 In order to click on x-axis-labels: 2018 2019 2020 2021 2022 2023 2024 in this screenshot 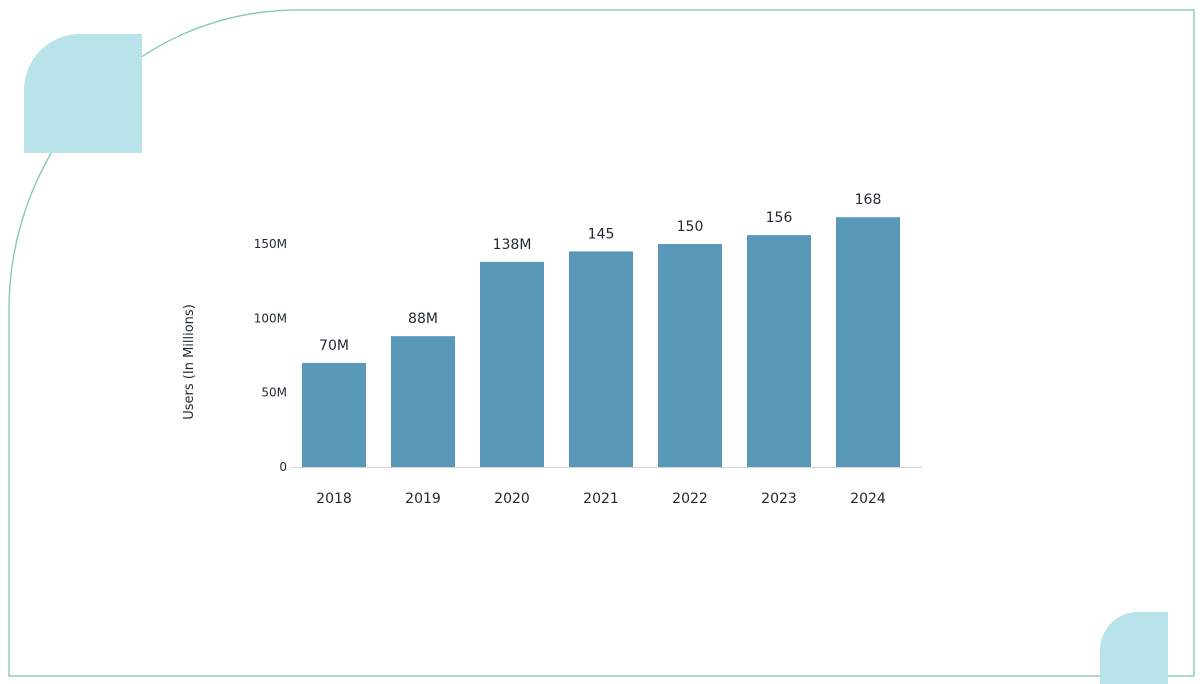, I will do `click(601, 499)`.